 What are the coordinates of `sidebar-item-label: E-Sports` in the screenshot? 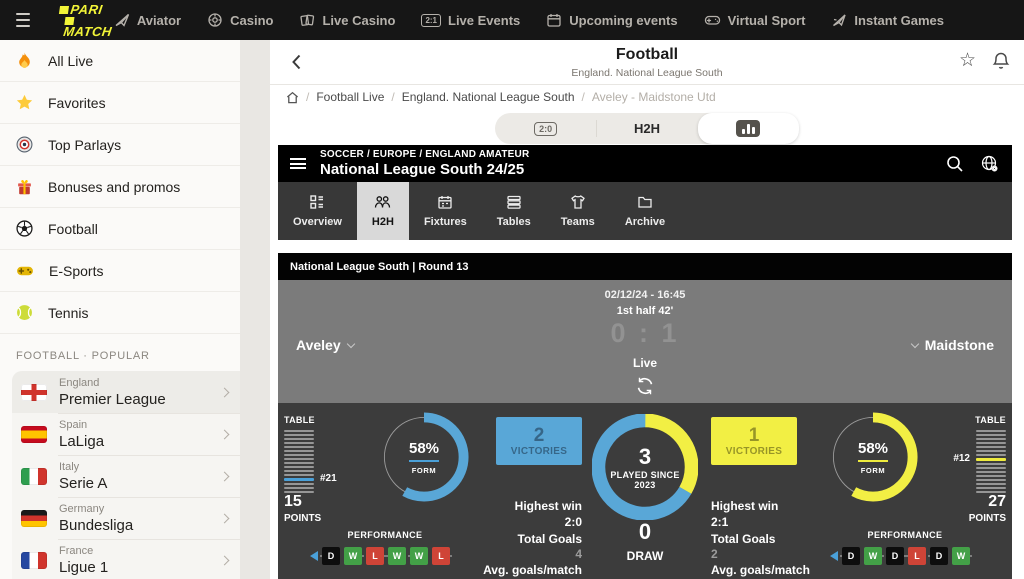 It's located at (76, 270).